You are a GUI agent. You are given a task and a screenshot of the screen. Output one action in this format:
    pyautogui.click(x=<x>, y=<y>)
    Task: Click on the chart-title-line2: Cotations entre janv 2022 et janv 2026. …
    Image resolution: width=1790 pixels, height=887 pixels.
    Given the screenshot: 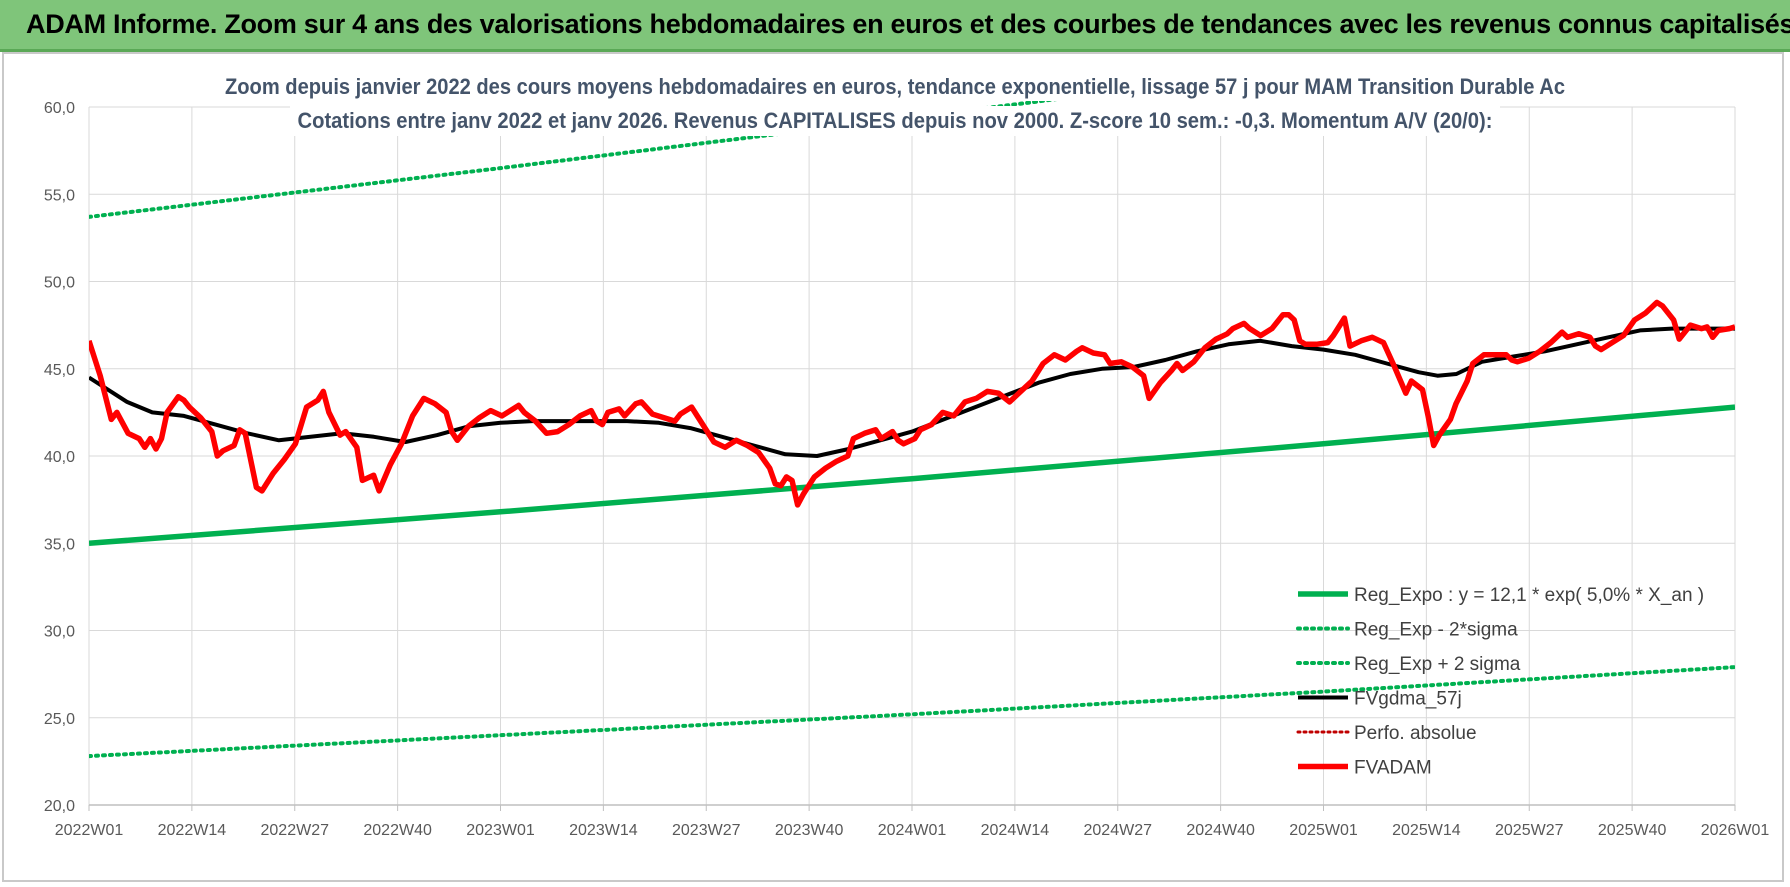 What is the action you would take?
    pyautogui.click(x=895, y=120)
    